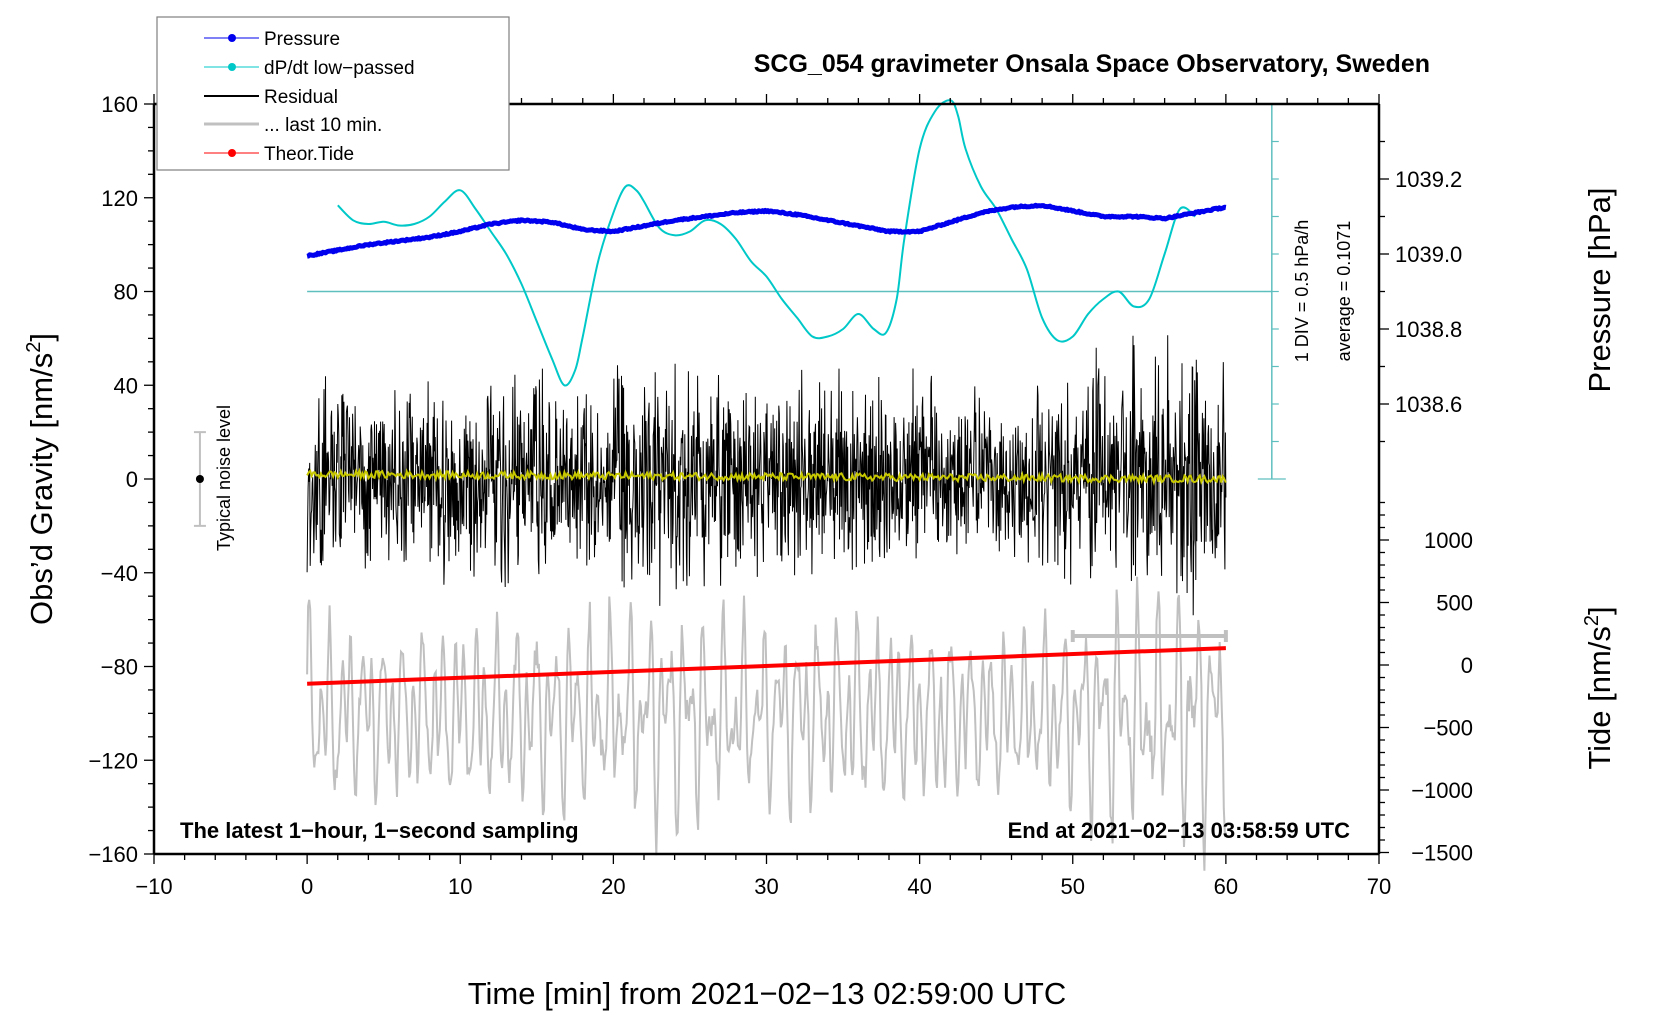 The image size is (1660, 1020). Describe the element at coordinates (1344, 291) in the screenshot. I see `annotation-average: average = 0.1071` at that location.